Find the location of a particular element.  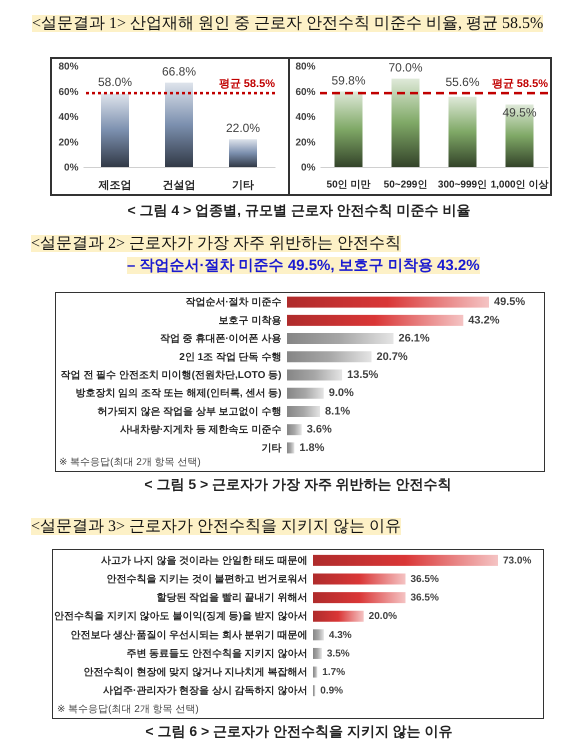

data-label: 9.0% is located at coordinates (341, 393).